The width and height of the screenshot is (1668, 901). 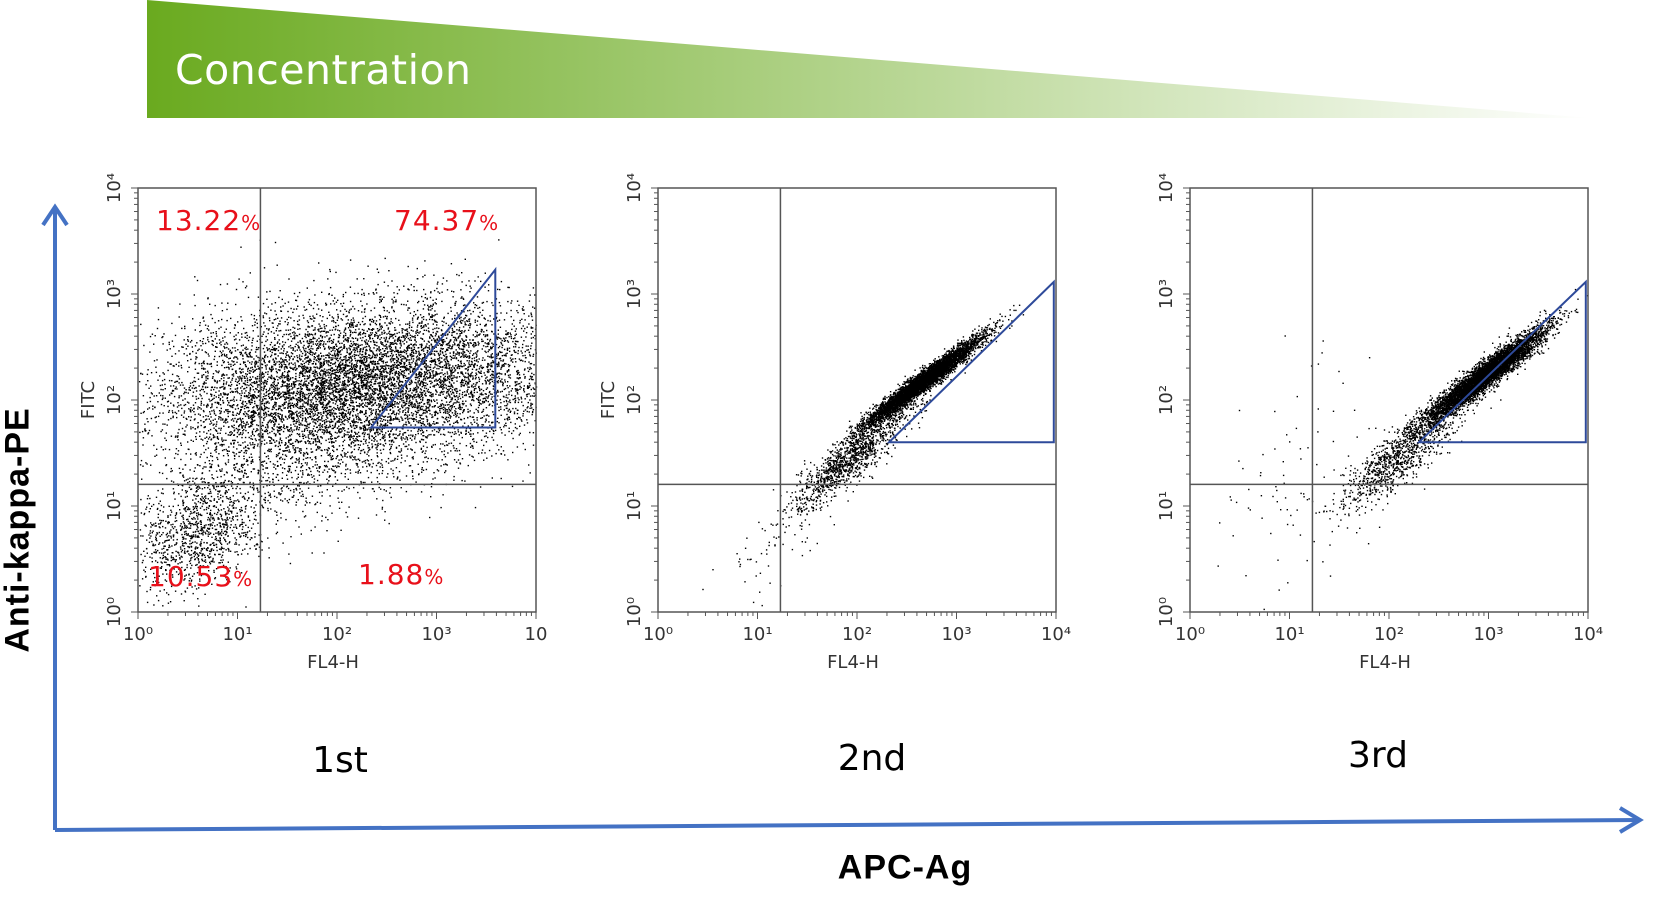 I want to click on x-axis-arrow-line, so click(x=847, y=825).